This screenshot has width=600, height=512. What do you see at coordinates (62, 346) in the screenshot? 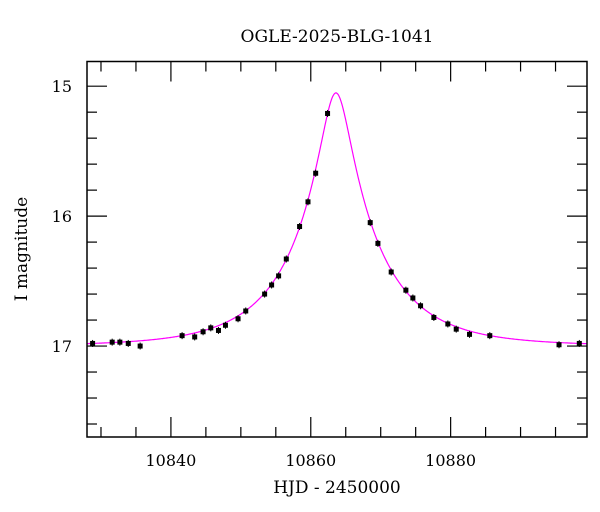
I see `y-tick-label: 17` at bounding box center [62, 346].